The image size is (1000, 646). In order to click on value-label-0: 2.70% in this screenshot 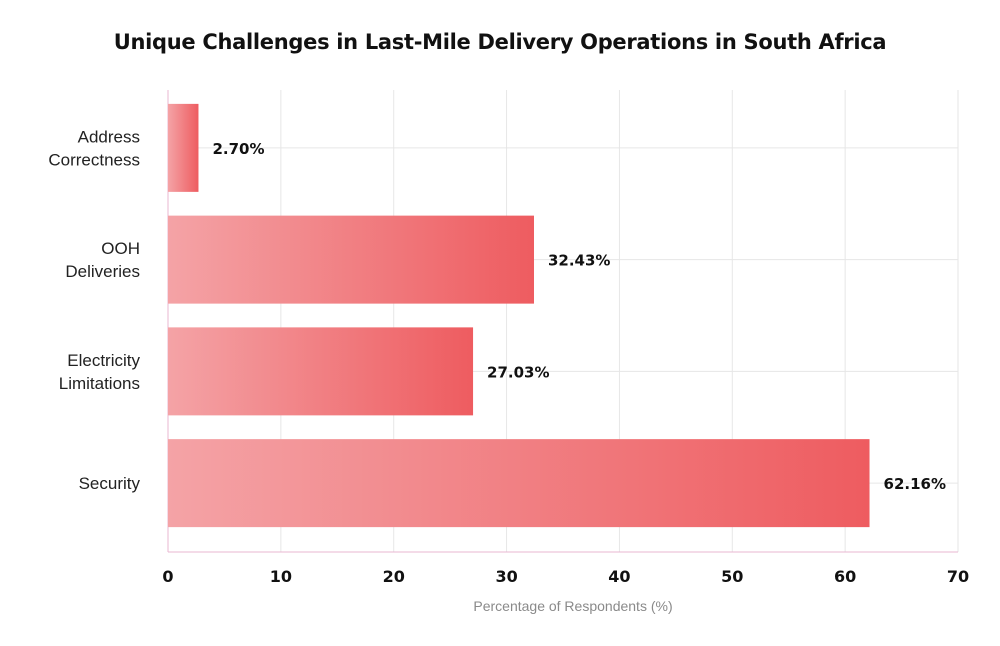, I will do `click(238, 149)`.